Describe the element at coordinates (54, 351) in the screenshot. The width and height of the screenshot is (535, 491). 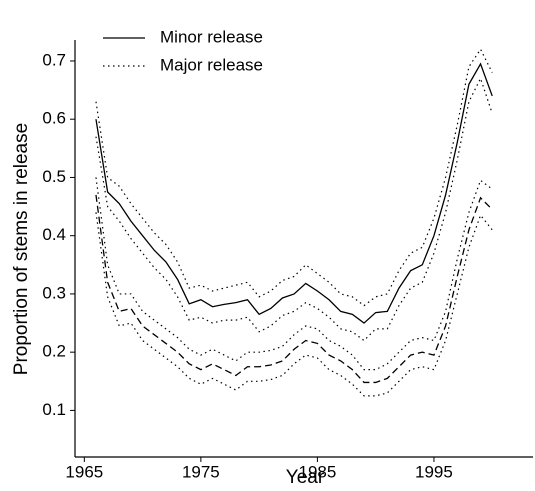
I see `y-tick-label: 0.2` at that location.